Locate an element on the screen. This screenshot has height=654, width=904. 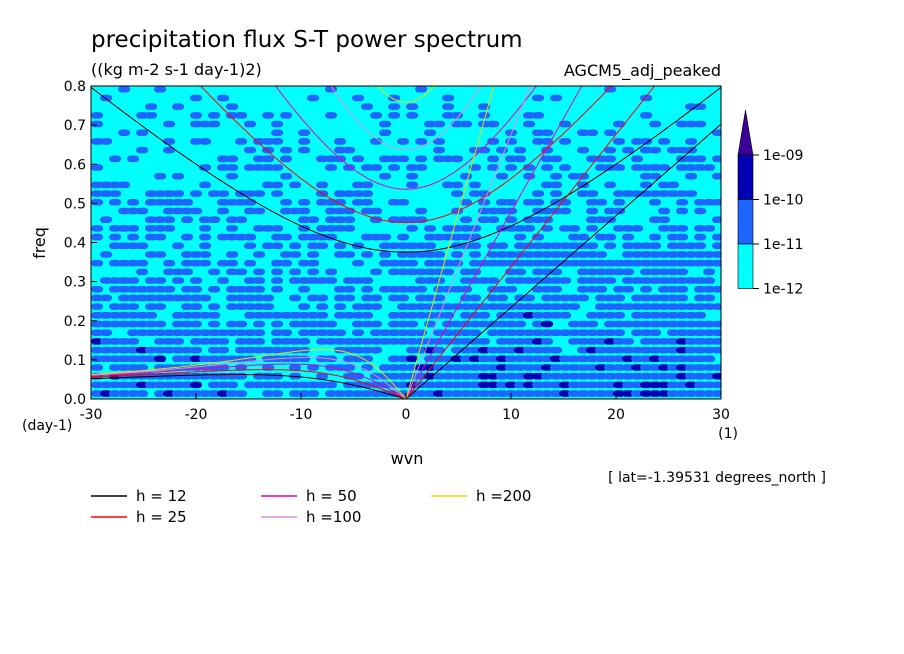
y-tick-label: 0.0 is located at coordinates (75, 400).